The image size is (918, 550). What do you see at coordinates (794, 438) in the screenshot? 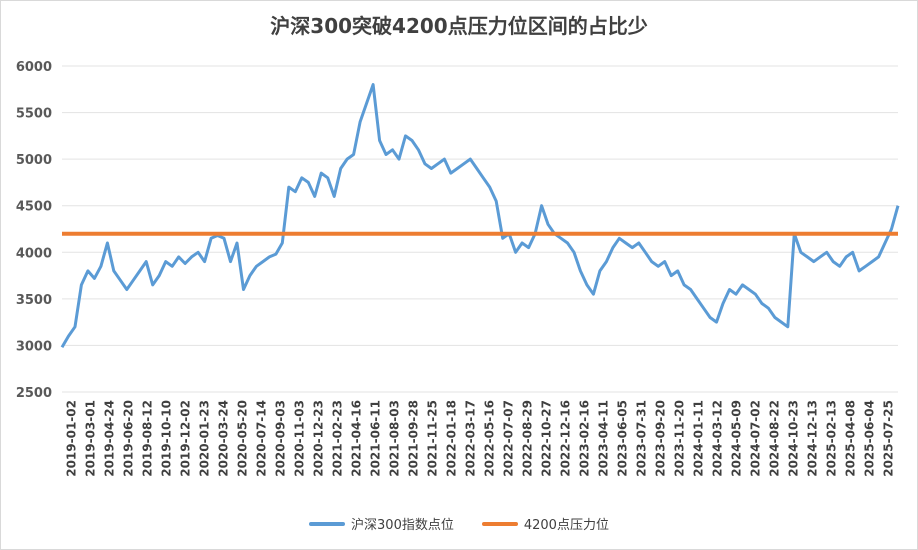
I see `x-tick-label: 2024-10-23` at bounding box center [794, 438].